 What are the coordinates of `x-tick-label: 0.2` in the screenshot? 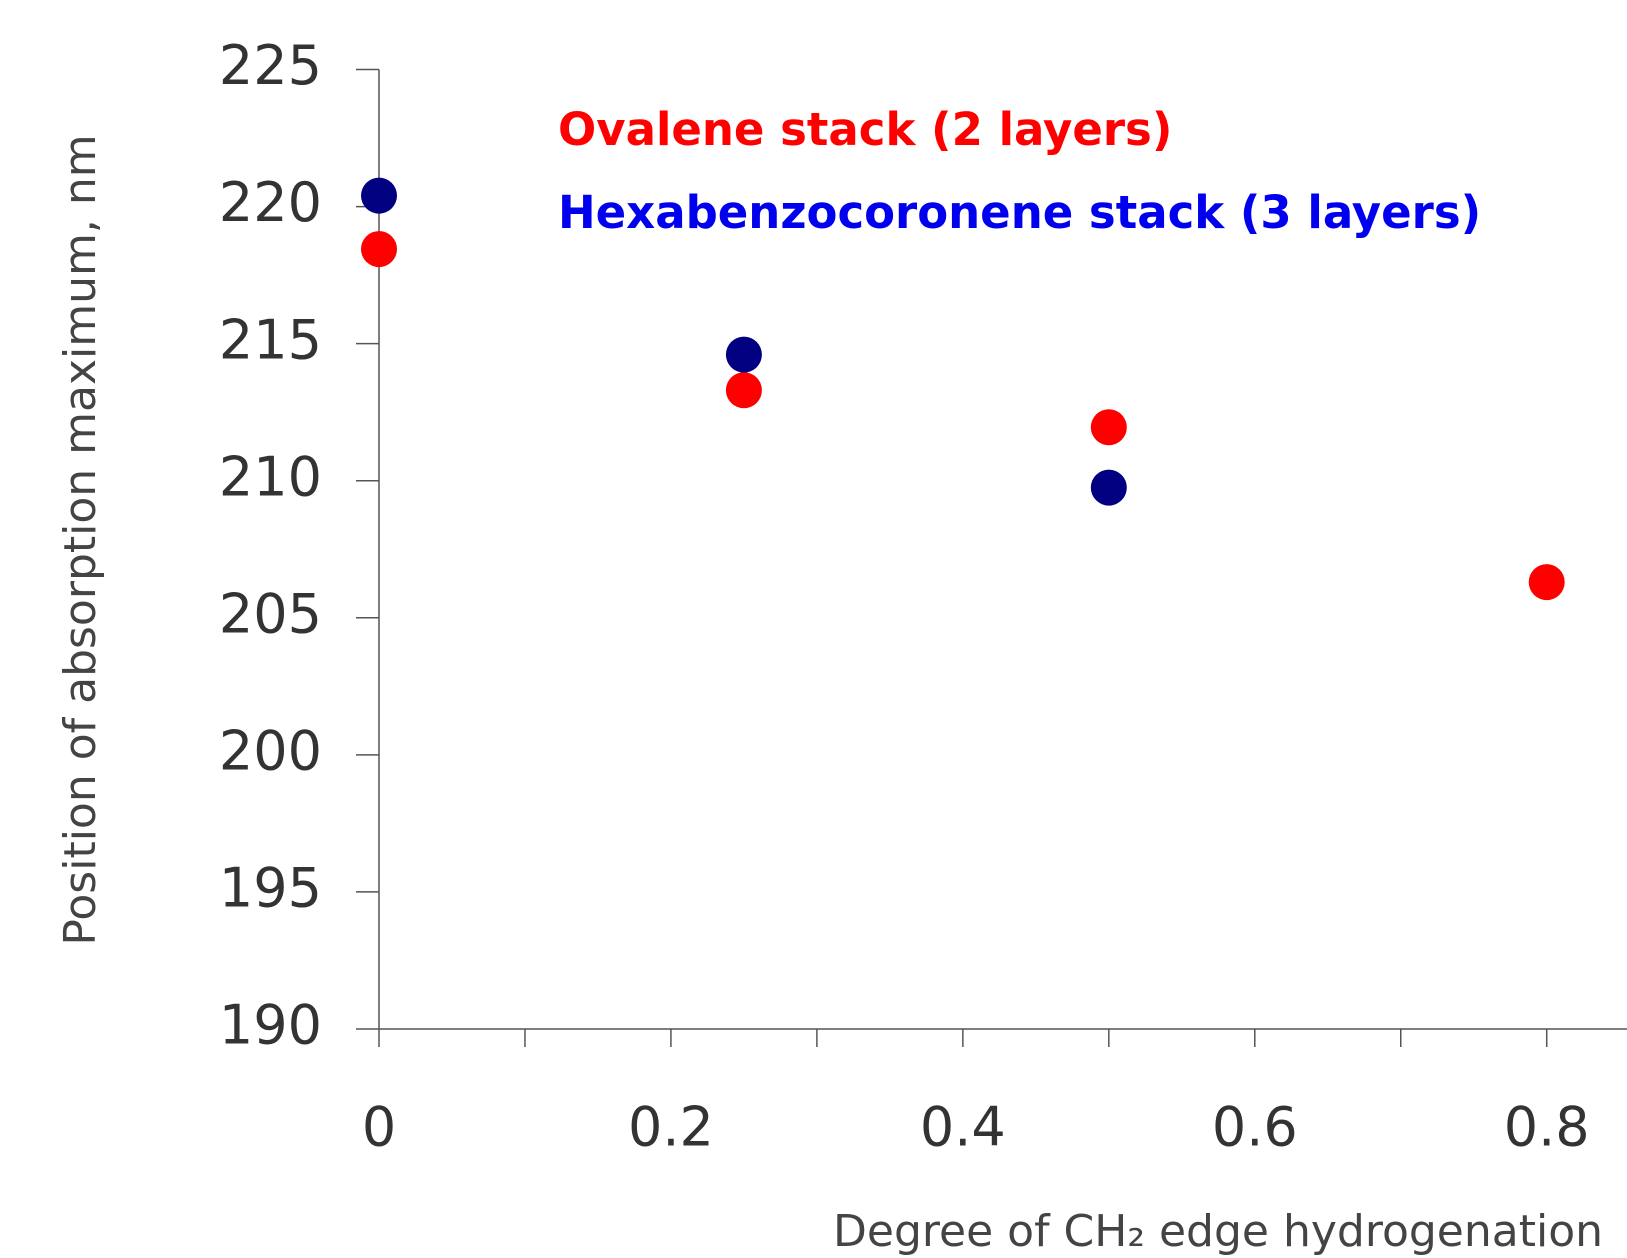 It's located at (671, 1127).